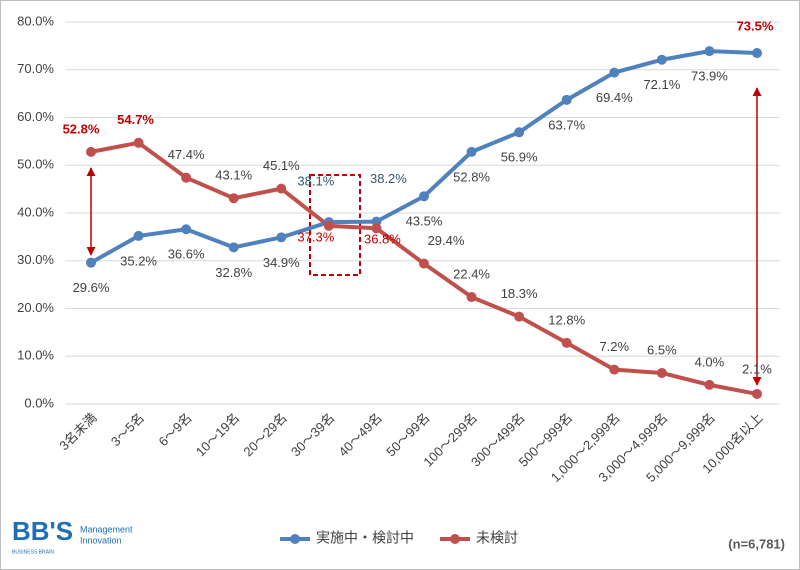  Describe the element at coordinates (186, 154) in the screenshot. I see `data-label: 47.4%` at that location.